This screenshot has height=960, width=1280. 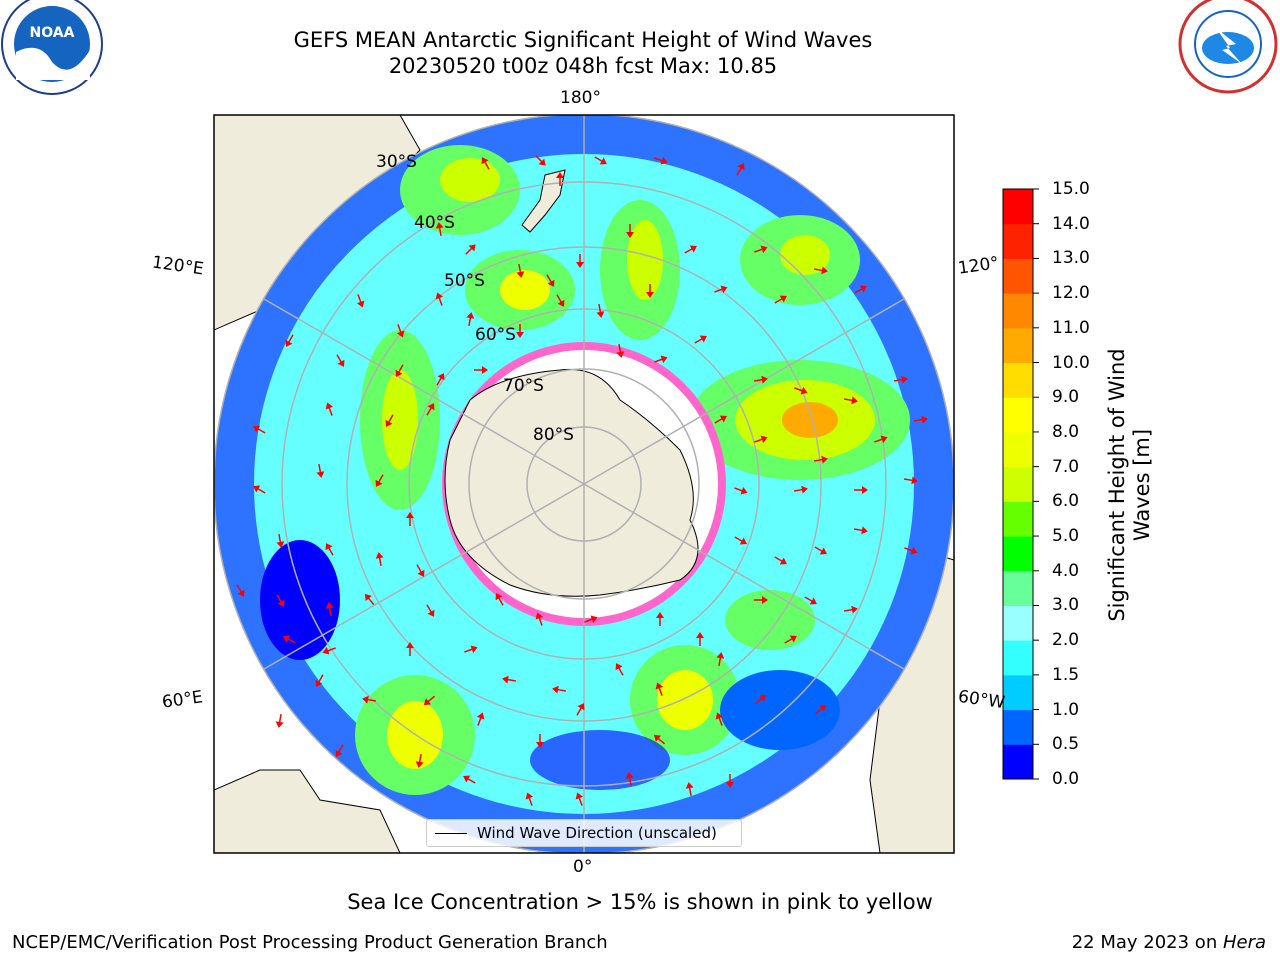 I want to click on colorbar-tick-label: 0.5, so click(x=1066, y=744).